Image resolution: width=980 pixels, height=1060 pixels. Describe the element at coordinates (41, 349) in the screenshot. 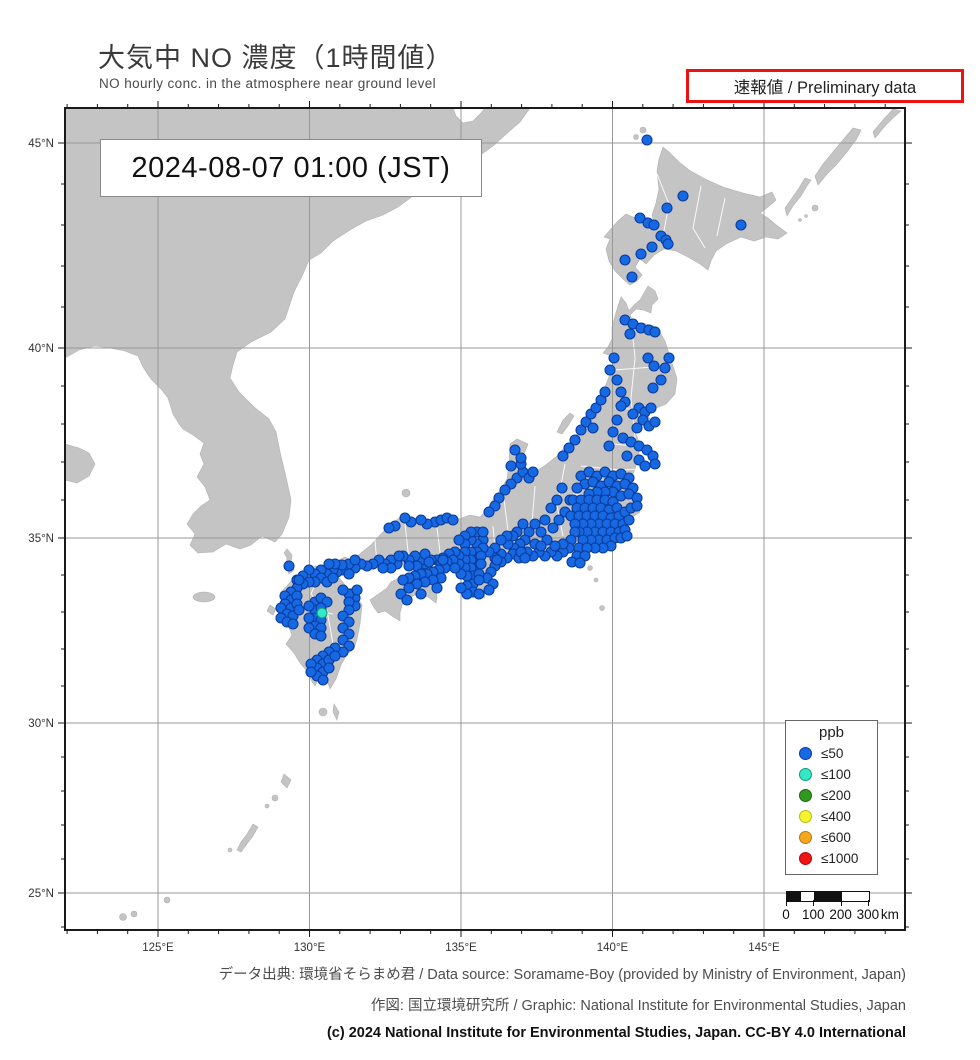

I see `lat-label: 40°N` at that location.